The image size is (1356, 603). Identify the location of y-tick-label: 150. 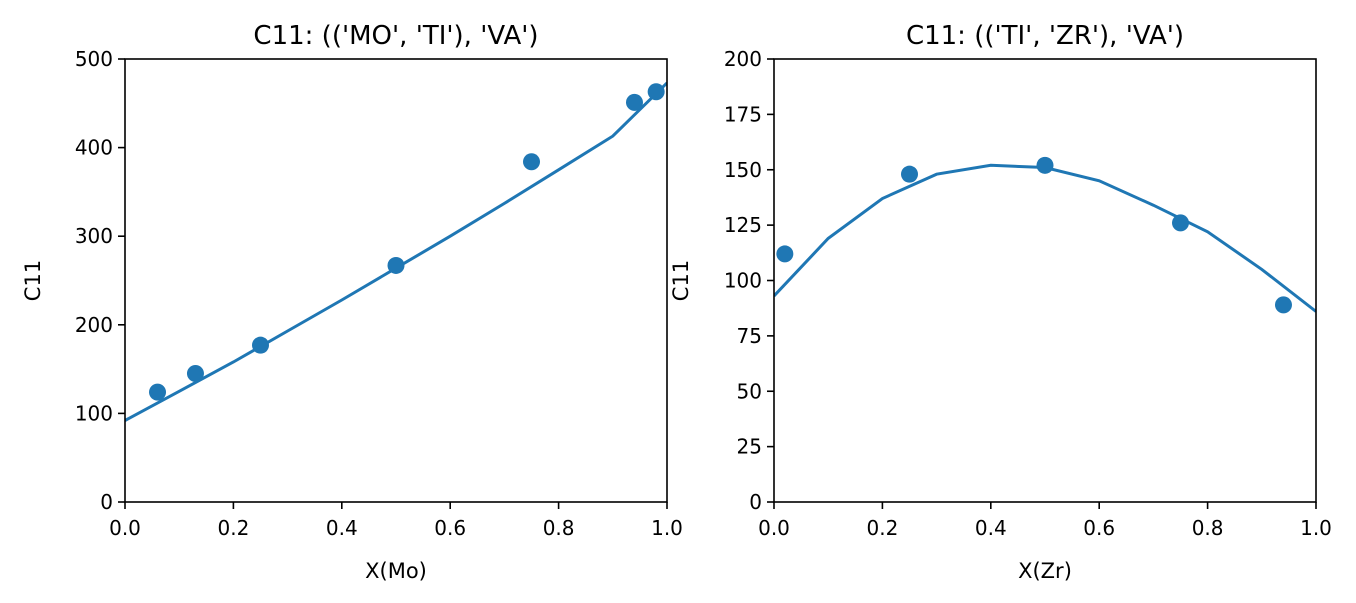
(743, 170).